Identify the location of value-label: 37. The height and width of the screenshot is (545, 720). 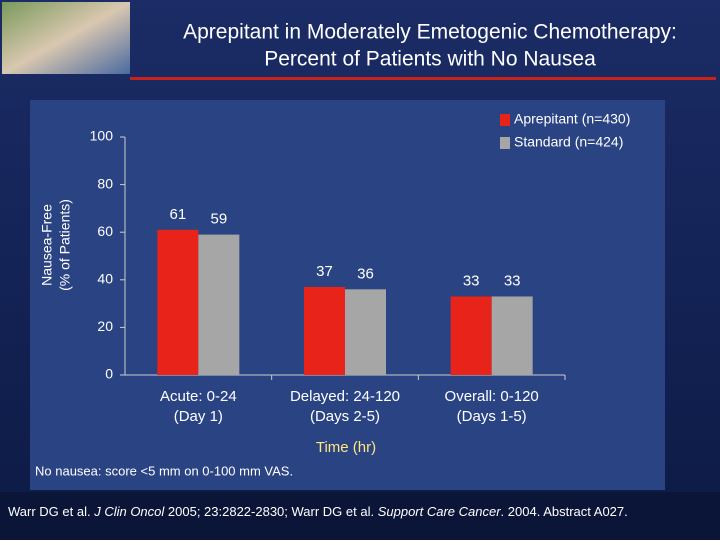
(324, 271).